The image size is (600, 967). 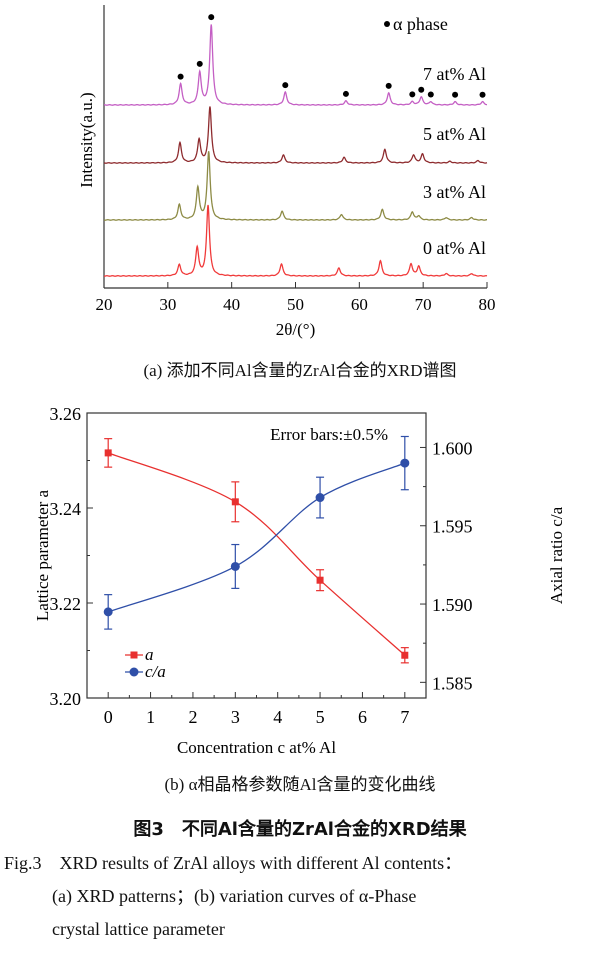 What do you see at coordinates (192, 717) in the screenshot?
I see `x-tick-label: 2` at bounding box center [192, 717].